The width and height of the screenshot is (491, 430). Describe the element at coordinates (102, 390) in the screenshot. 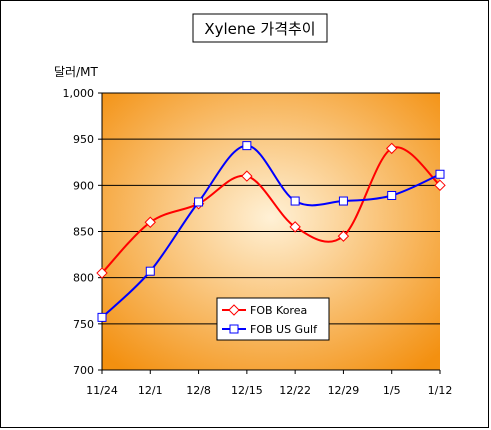

I see `x-tick-label: 11/24` at that location.